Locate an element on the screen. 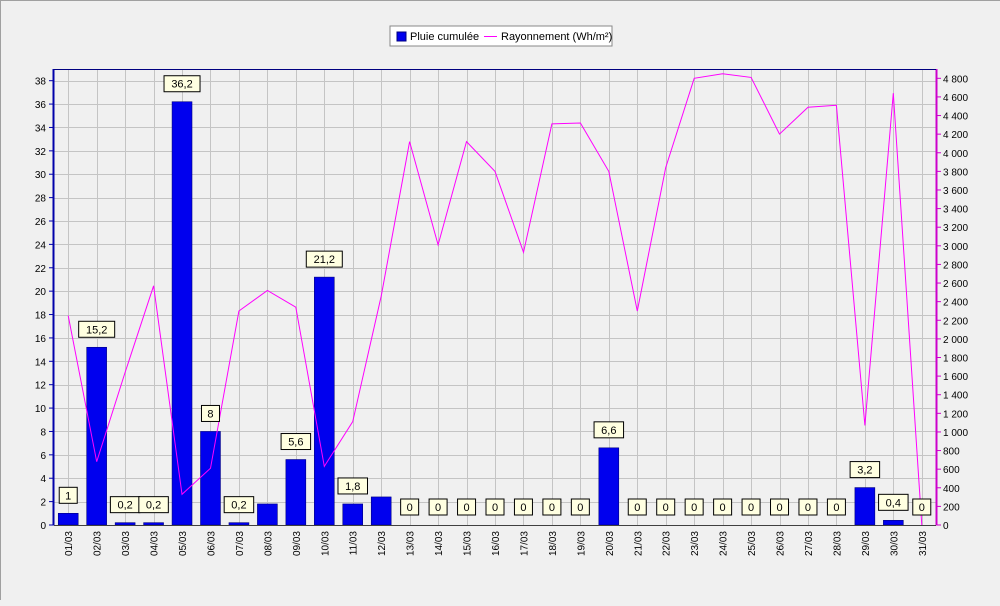  data-label-03/03: 0,2 is located at coordinates (124, 505).